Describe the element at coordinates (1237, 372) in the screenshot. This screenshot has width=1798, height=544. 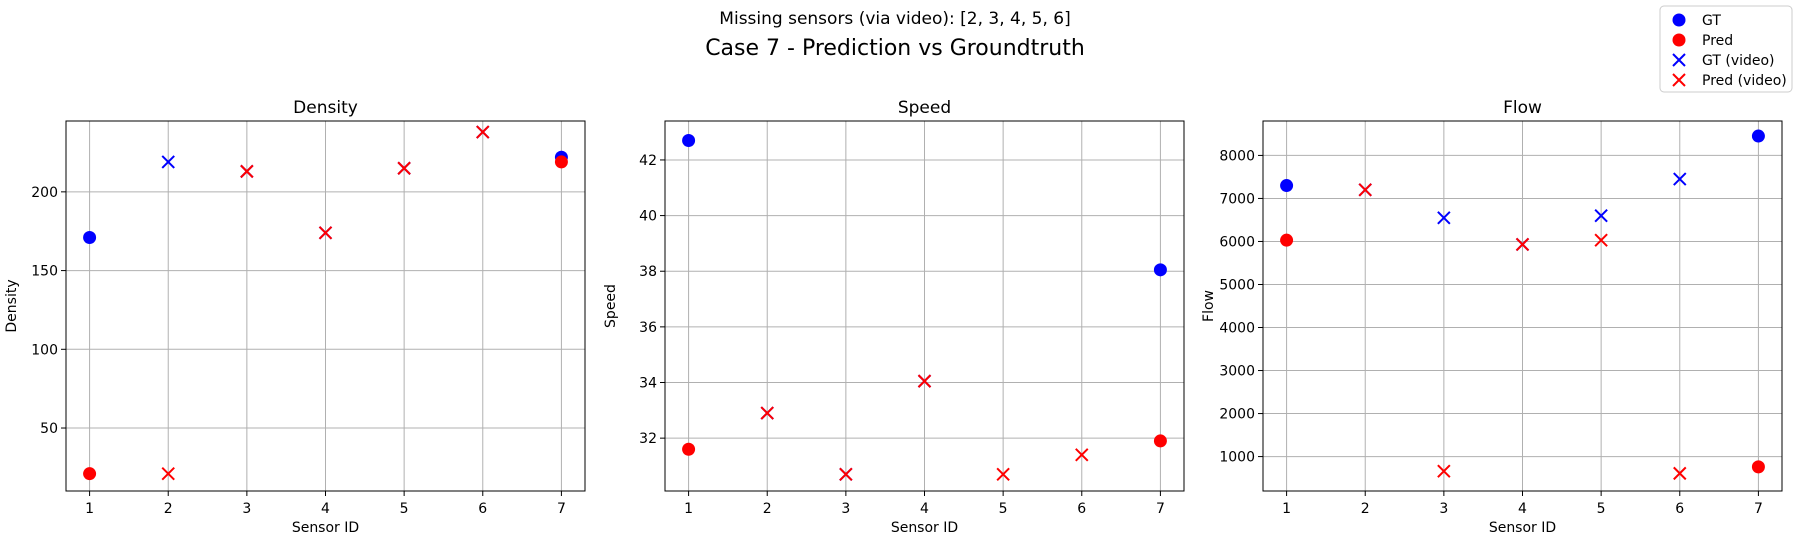
I see `y-tick-label: 3000` at that location.